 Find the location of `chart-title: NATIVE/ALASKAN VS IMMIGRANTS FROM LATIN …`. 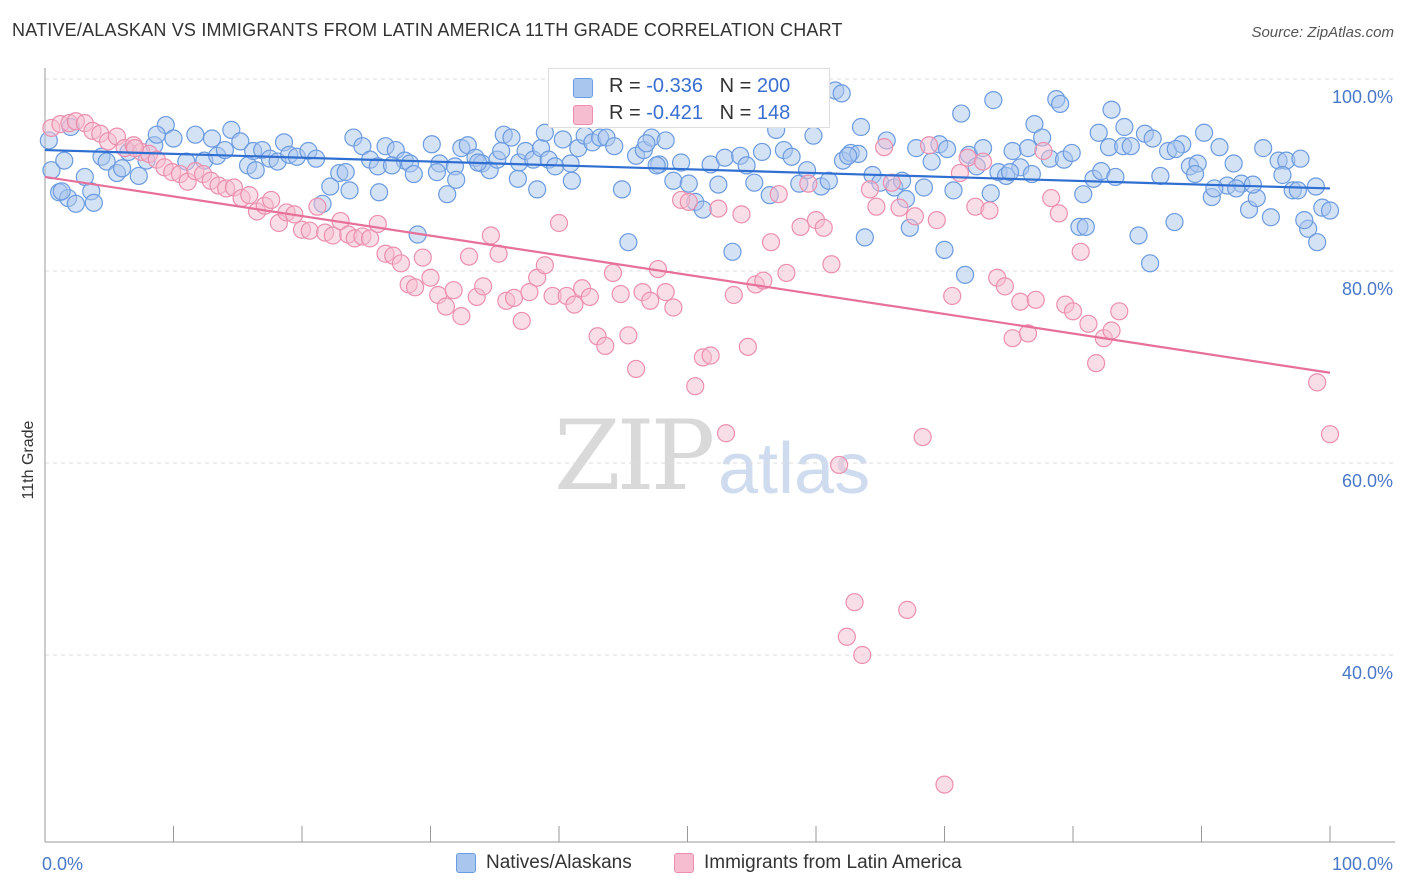

chart-title: NATIVE/ALASKAN VS IMMIGRANTS FROM LATIN … is located at coordinates (427, 30).